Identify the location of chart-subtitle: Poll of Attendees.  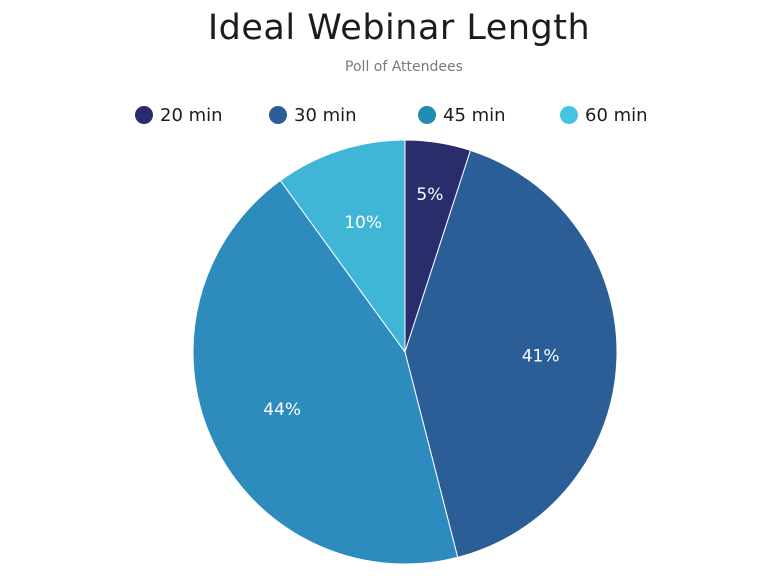
(404, 67).